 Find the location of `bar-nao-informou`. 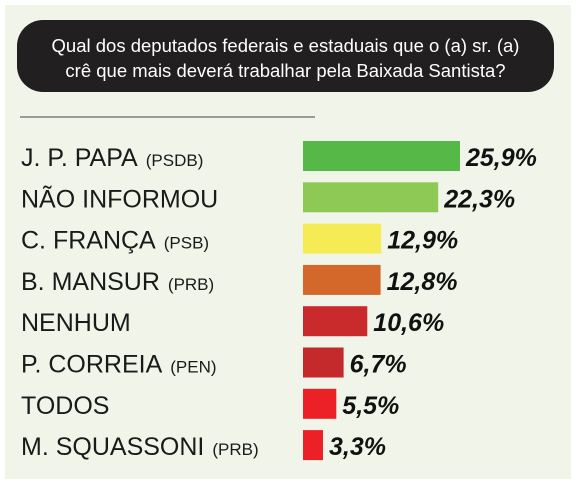

bar-nao-informou is located at coordinates (371, 197).